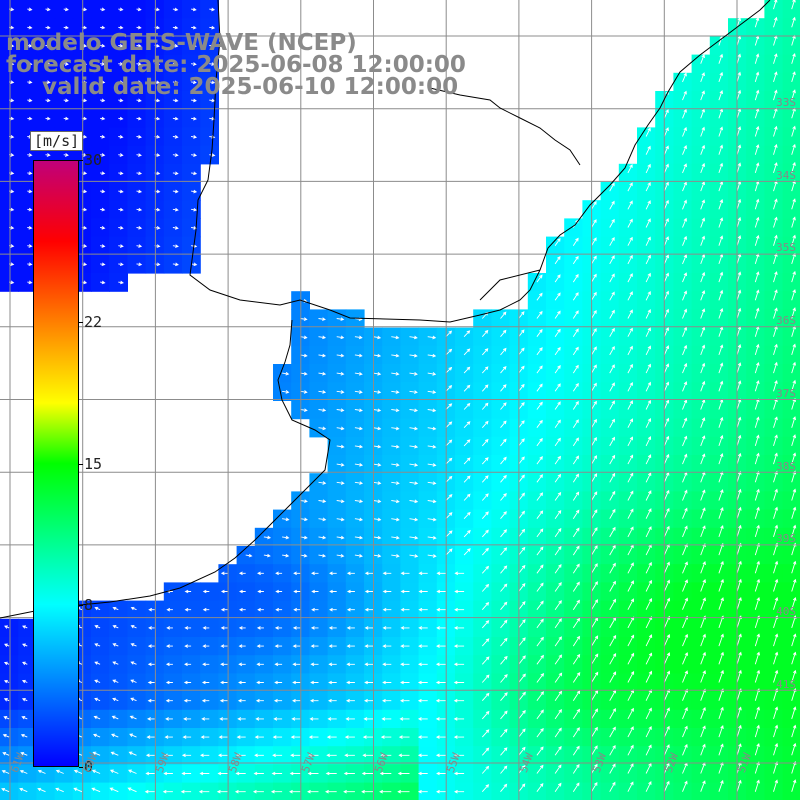 Image resolution: width=800 pixels, height=800 pixels. Describe the element at coordinates (89, 605) in the screenshot. I see `colorbar-tick-label: 8` at that location.